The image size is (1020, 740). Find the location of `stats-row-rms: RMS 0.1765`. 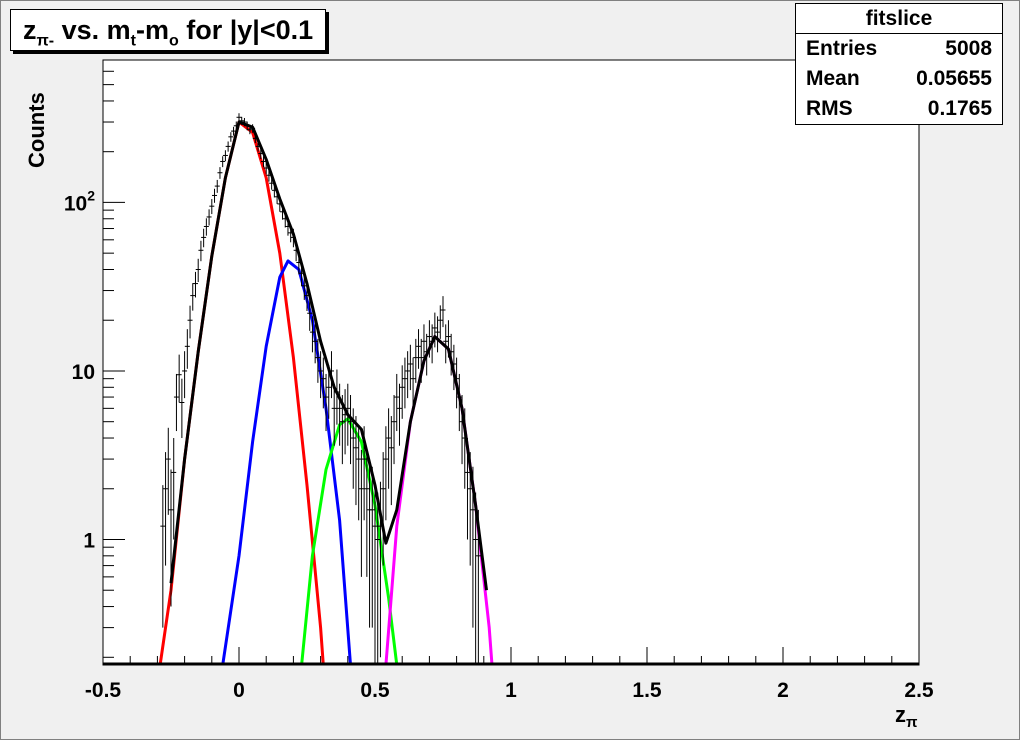

stats-row-rms: RMS 0.1765 is located at coordinates (899, 109).